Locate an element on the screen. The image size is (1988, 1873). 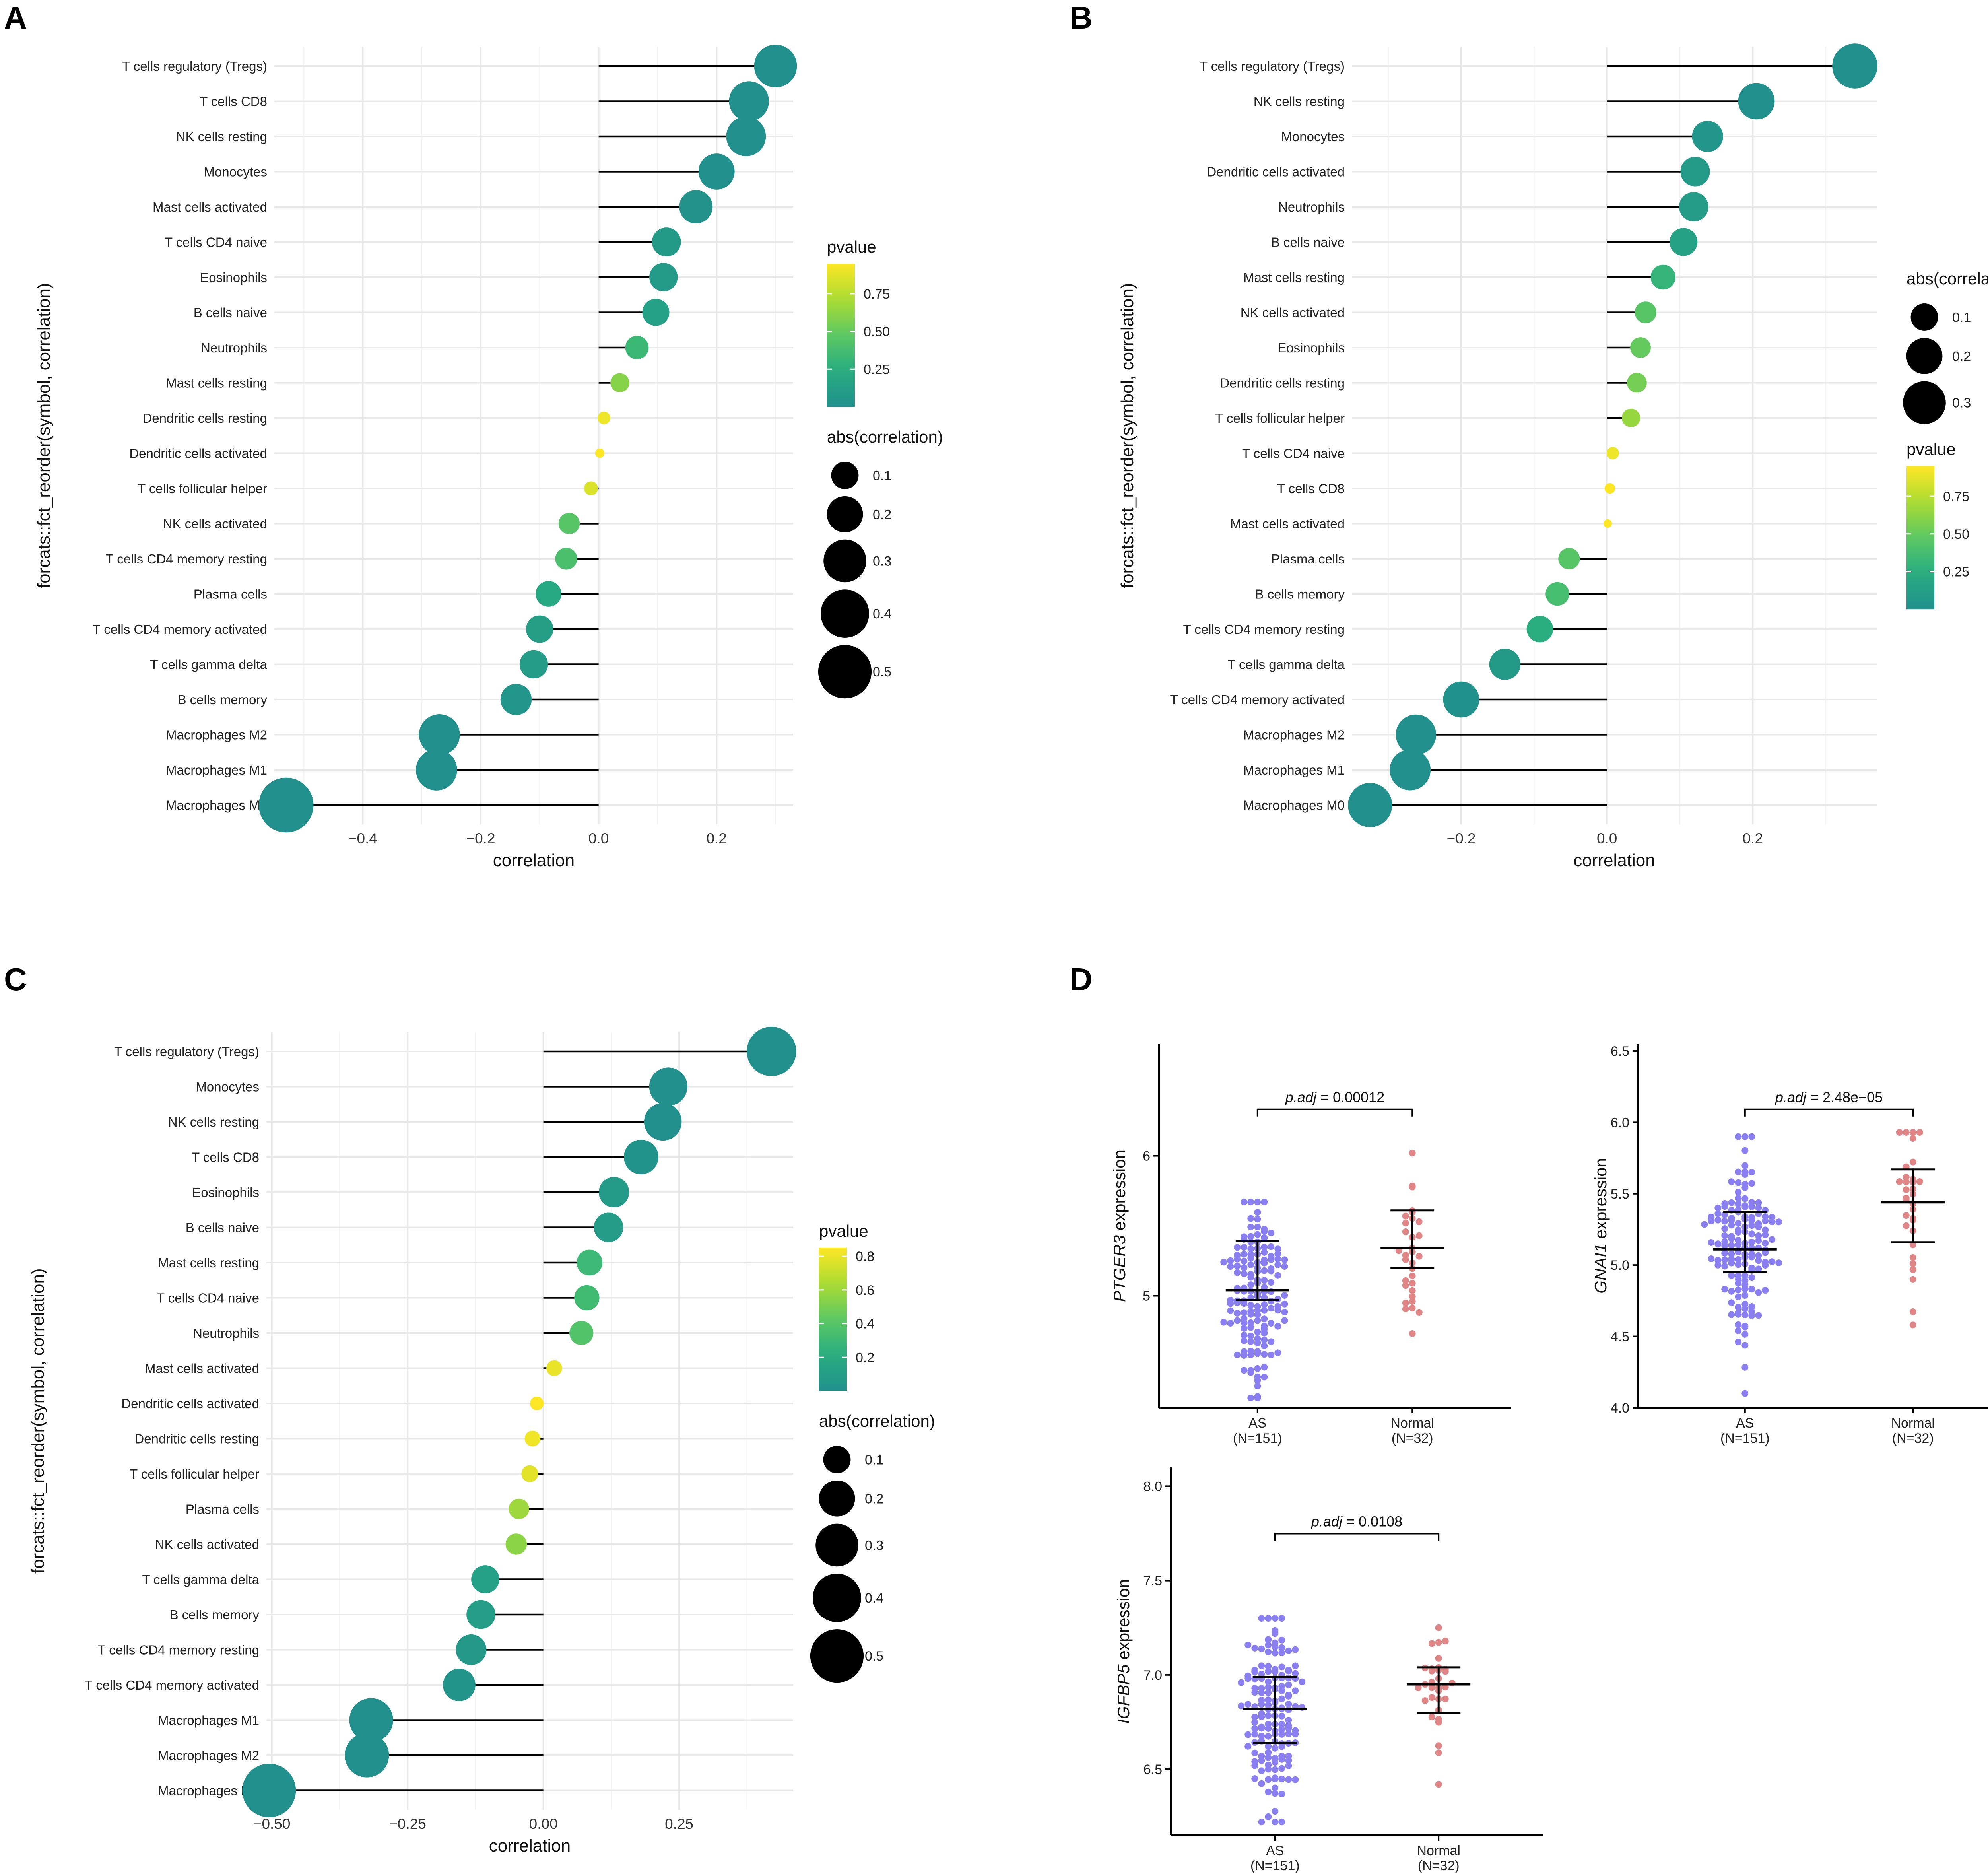
legend-size-title: abs(correlation) is located at coordinates (1947, 278).